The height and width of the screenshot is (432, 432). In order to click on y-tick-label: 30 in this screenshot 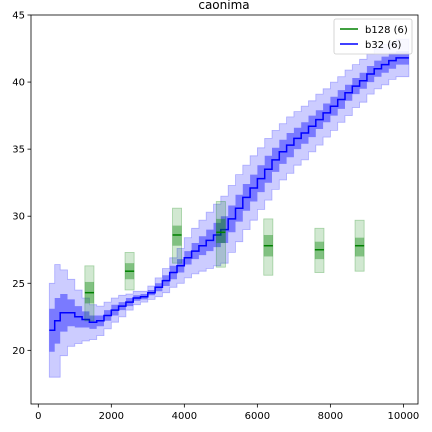, I will do `click(18, 217)`.